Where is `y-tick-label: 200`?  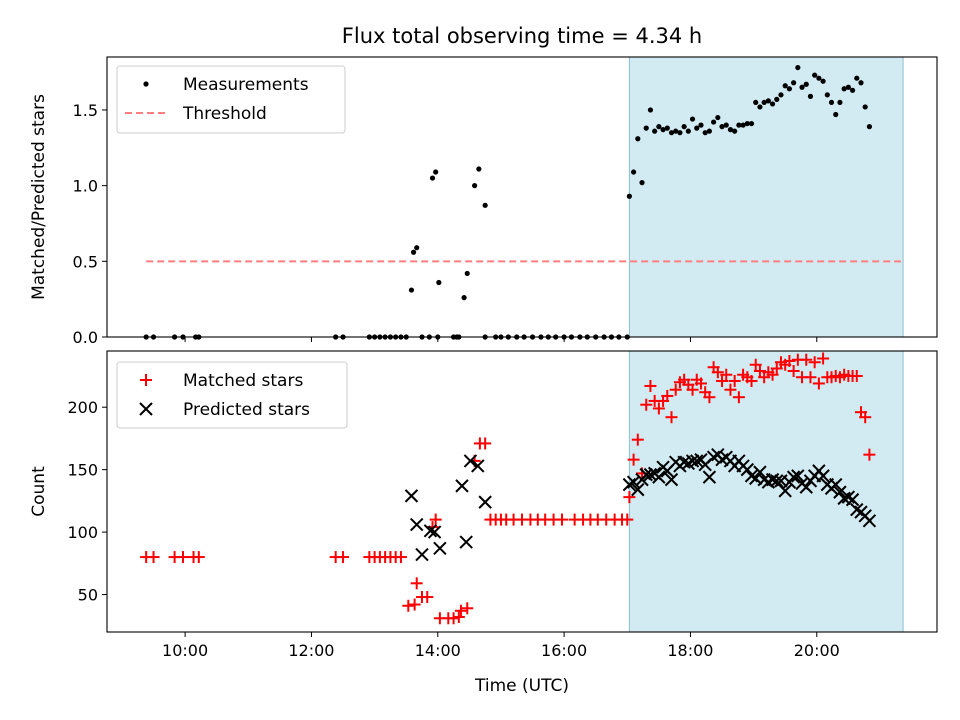 y-tick-label: 200 is located at coordinates (82, 407).